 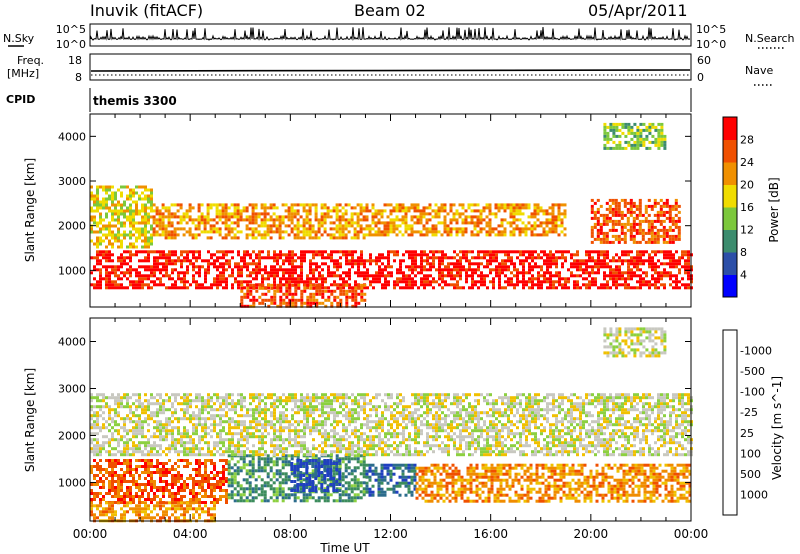 I want to click on date-title: 05/Apr/2011, so click(x=638, y=10).